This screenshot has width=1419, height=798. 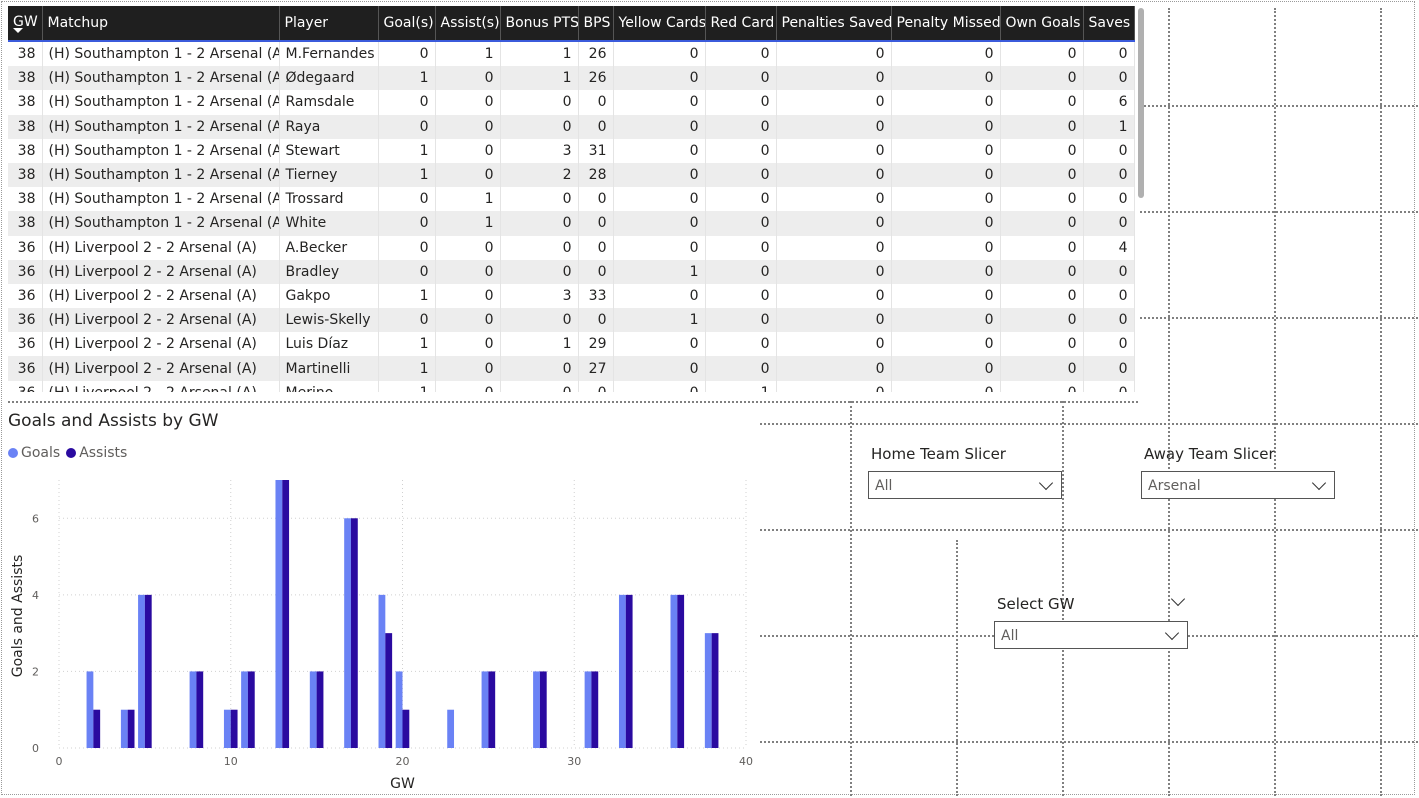 What do you see at coordinates (1141, 103) in the screenshot?
I see `table-scrollbar` at bounding box center [1141, 103].